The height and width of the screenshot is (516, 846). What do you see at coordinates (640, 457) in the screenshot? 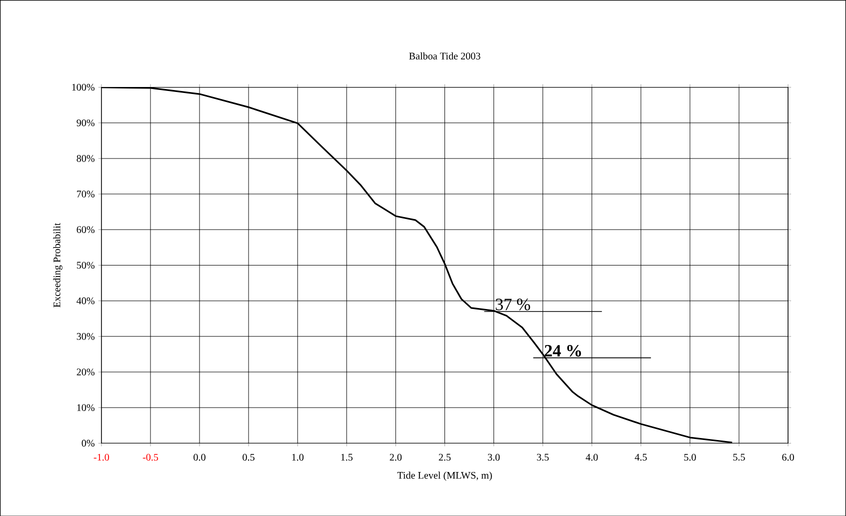
I see `x-tick-label: 4.5` at bounding box center [640, 457].